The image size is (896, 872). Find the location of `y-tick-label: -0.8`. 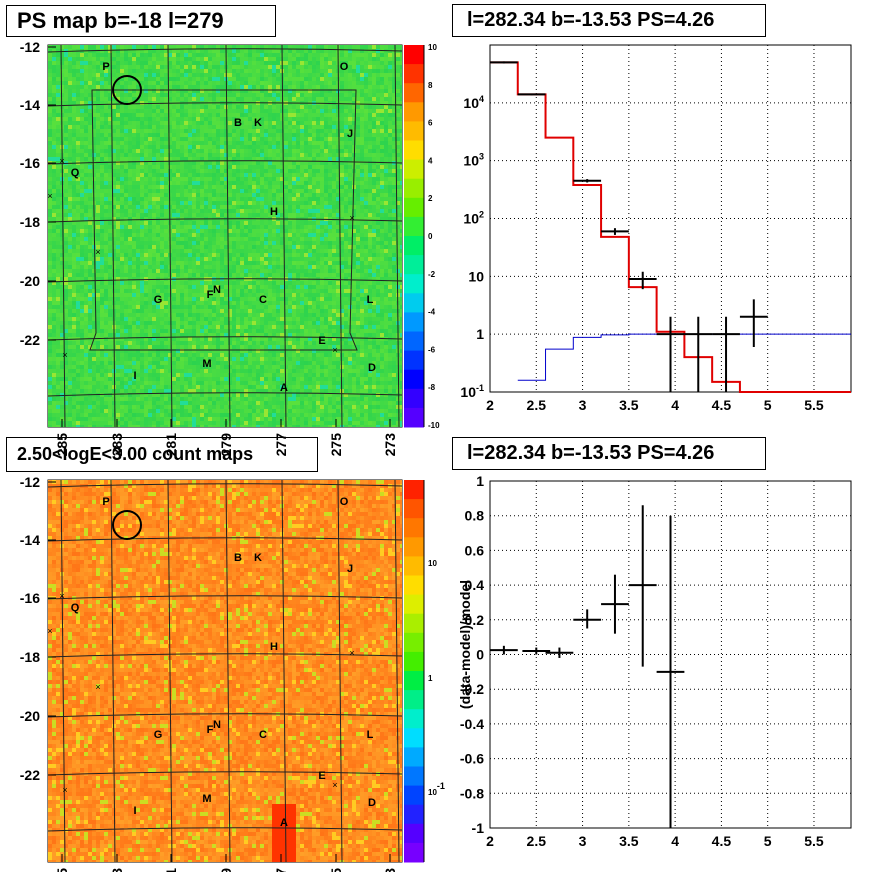

y-tick-label: -0.8 is located at coordinates (472, 793).